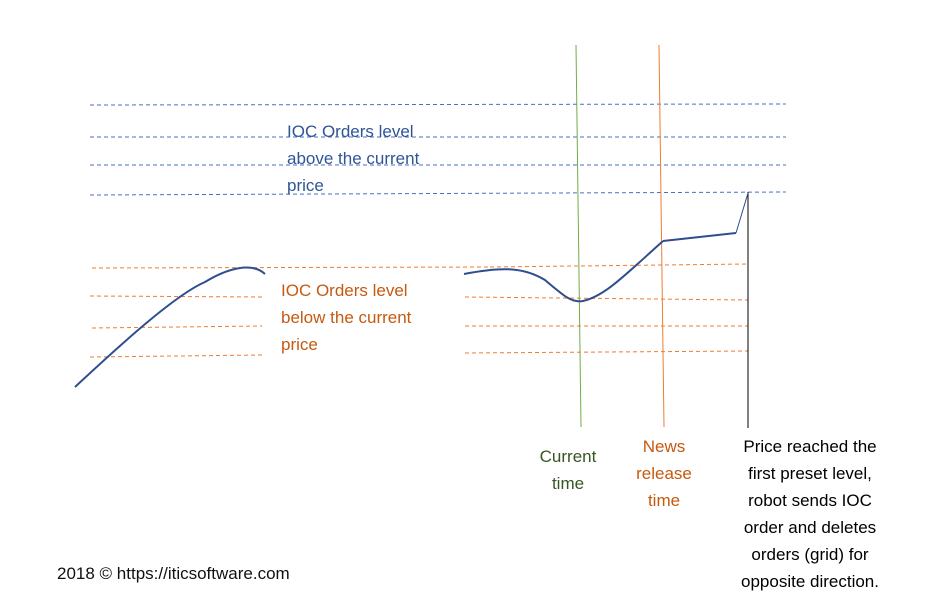 The image size is (926, 615). I want to click on upper-level-line, so click(438, 104).